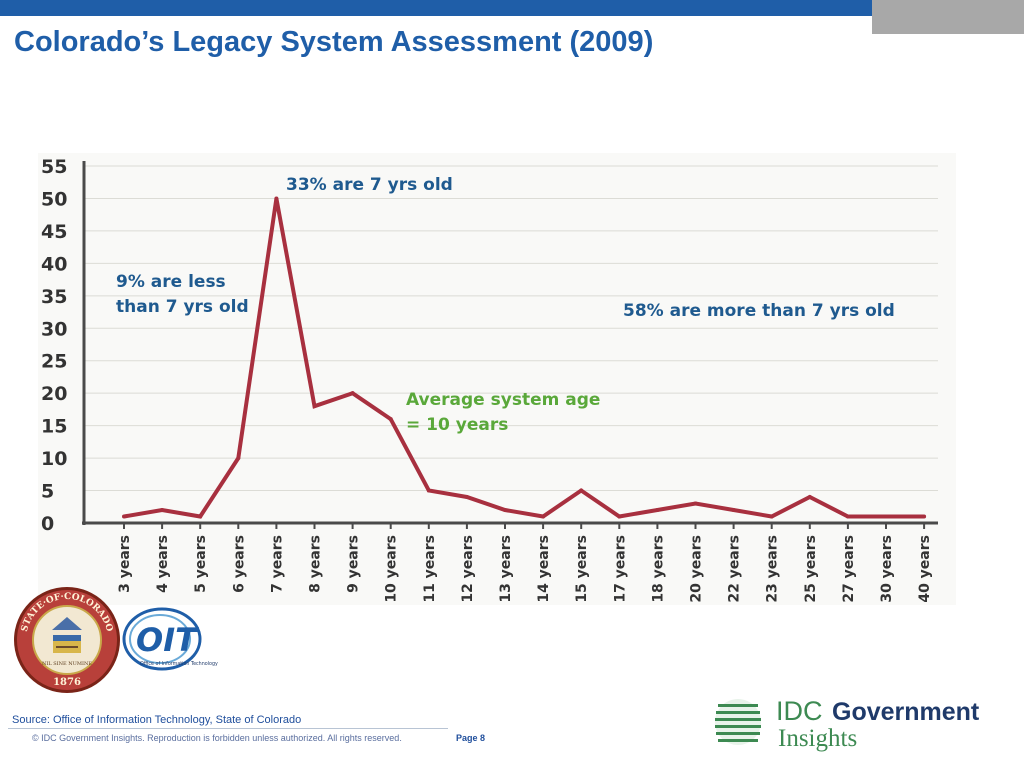 This screenshot has height=768, width=1024. What do you see at coordinates (887, 569) in the screenshot?
I see `x-tick-label: 30 years` at bounding box center [887, 569].